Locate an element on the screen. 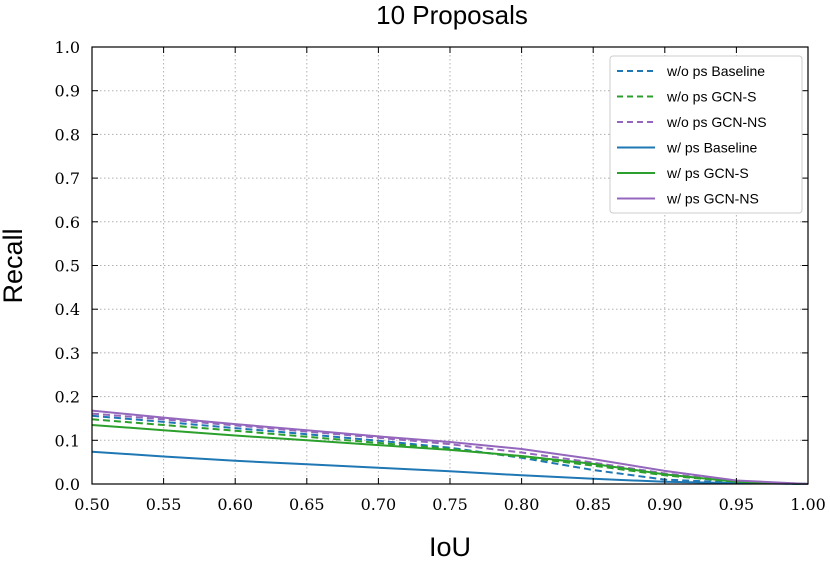 The height and width of the screenshot is (568, 830). legend-frame is located at coordinates (706, 134).